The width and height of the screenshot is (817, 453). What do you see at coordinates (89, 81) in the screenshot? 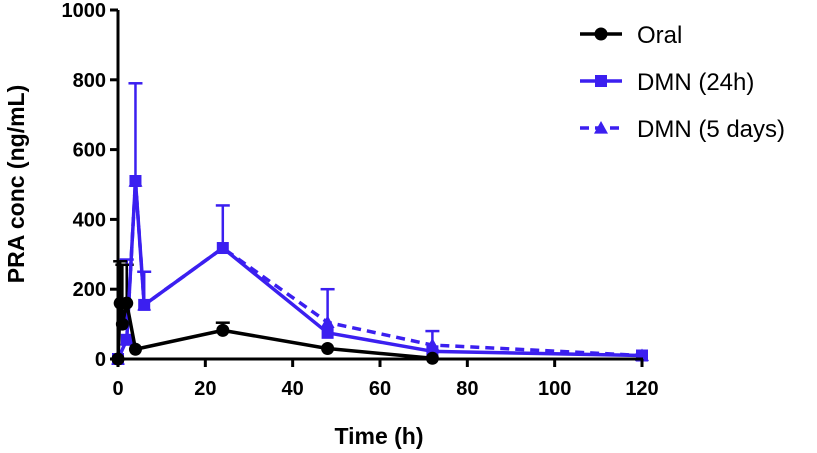
I see `y-tick-label: 800` at bounding box center [89, 81].